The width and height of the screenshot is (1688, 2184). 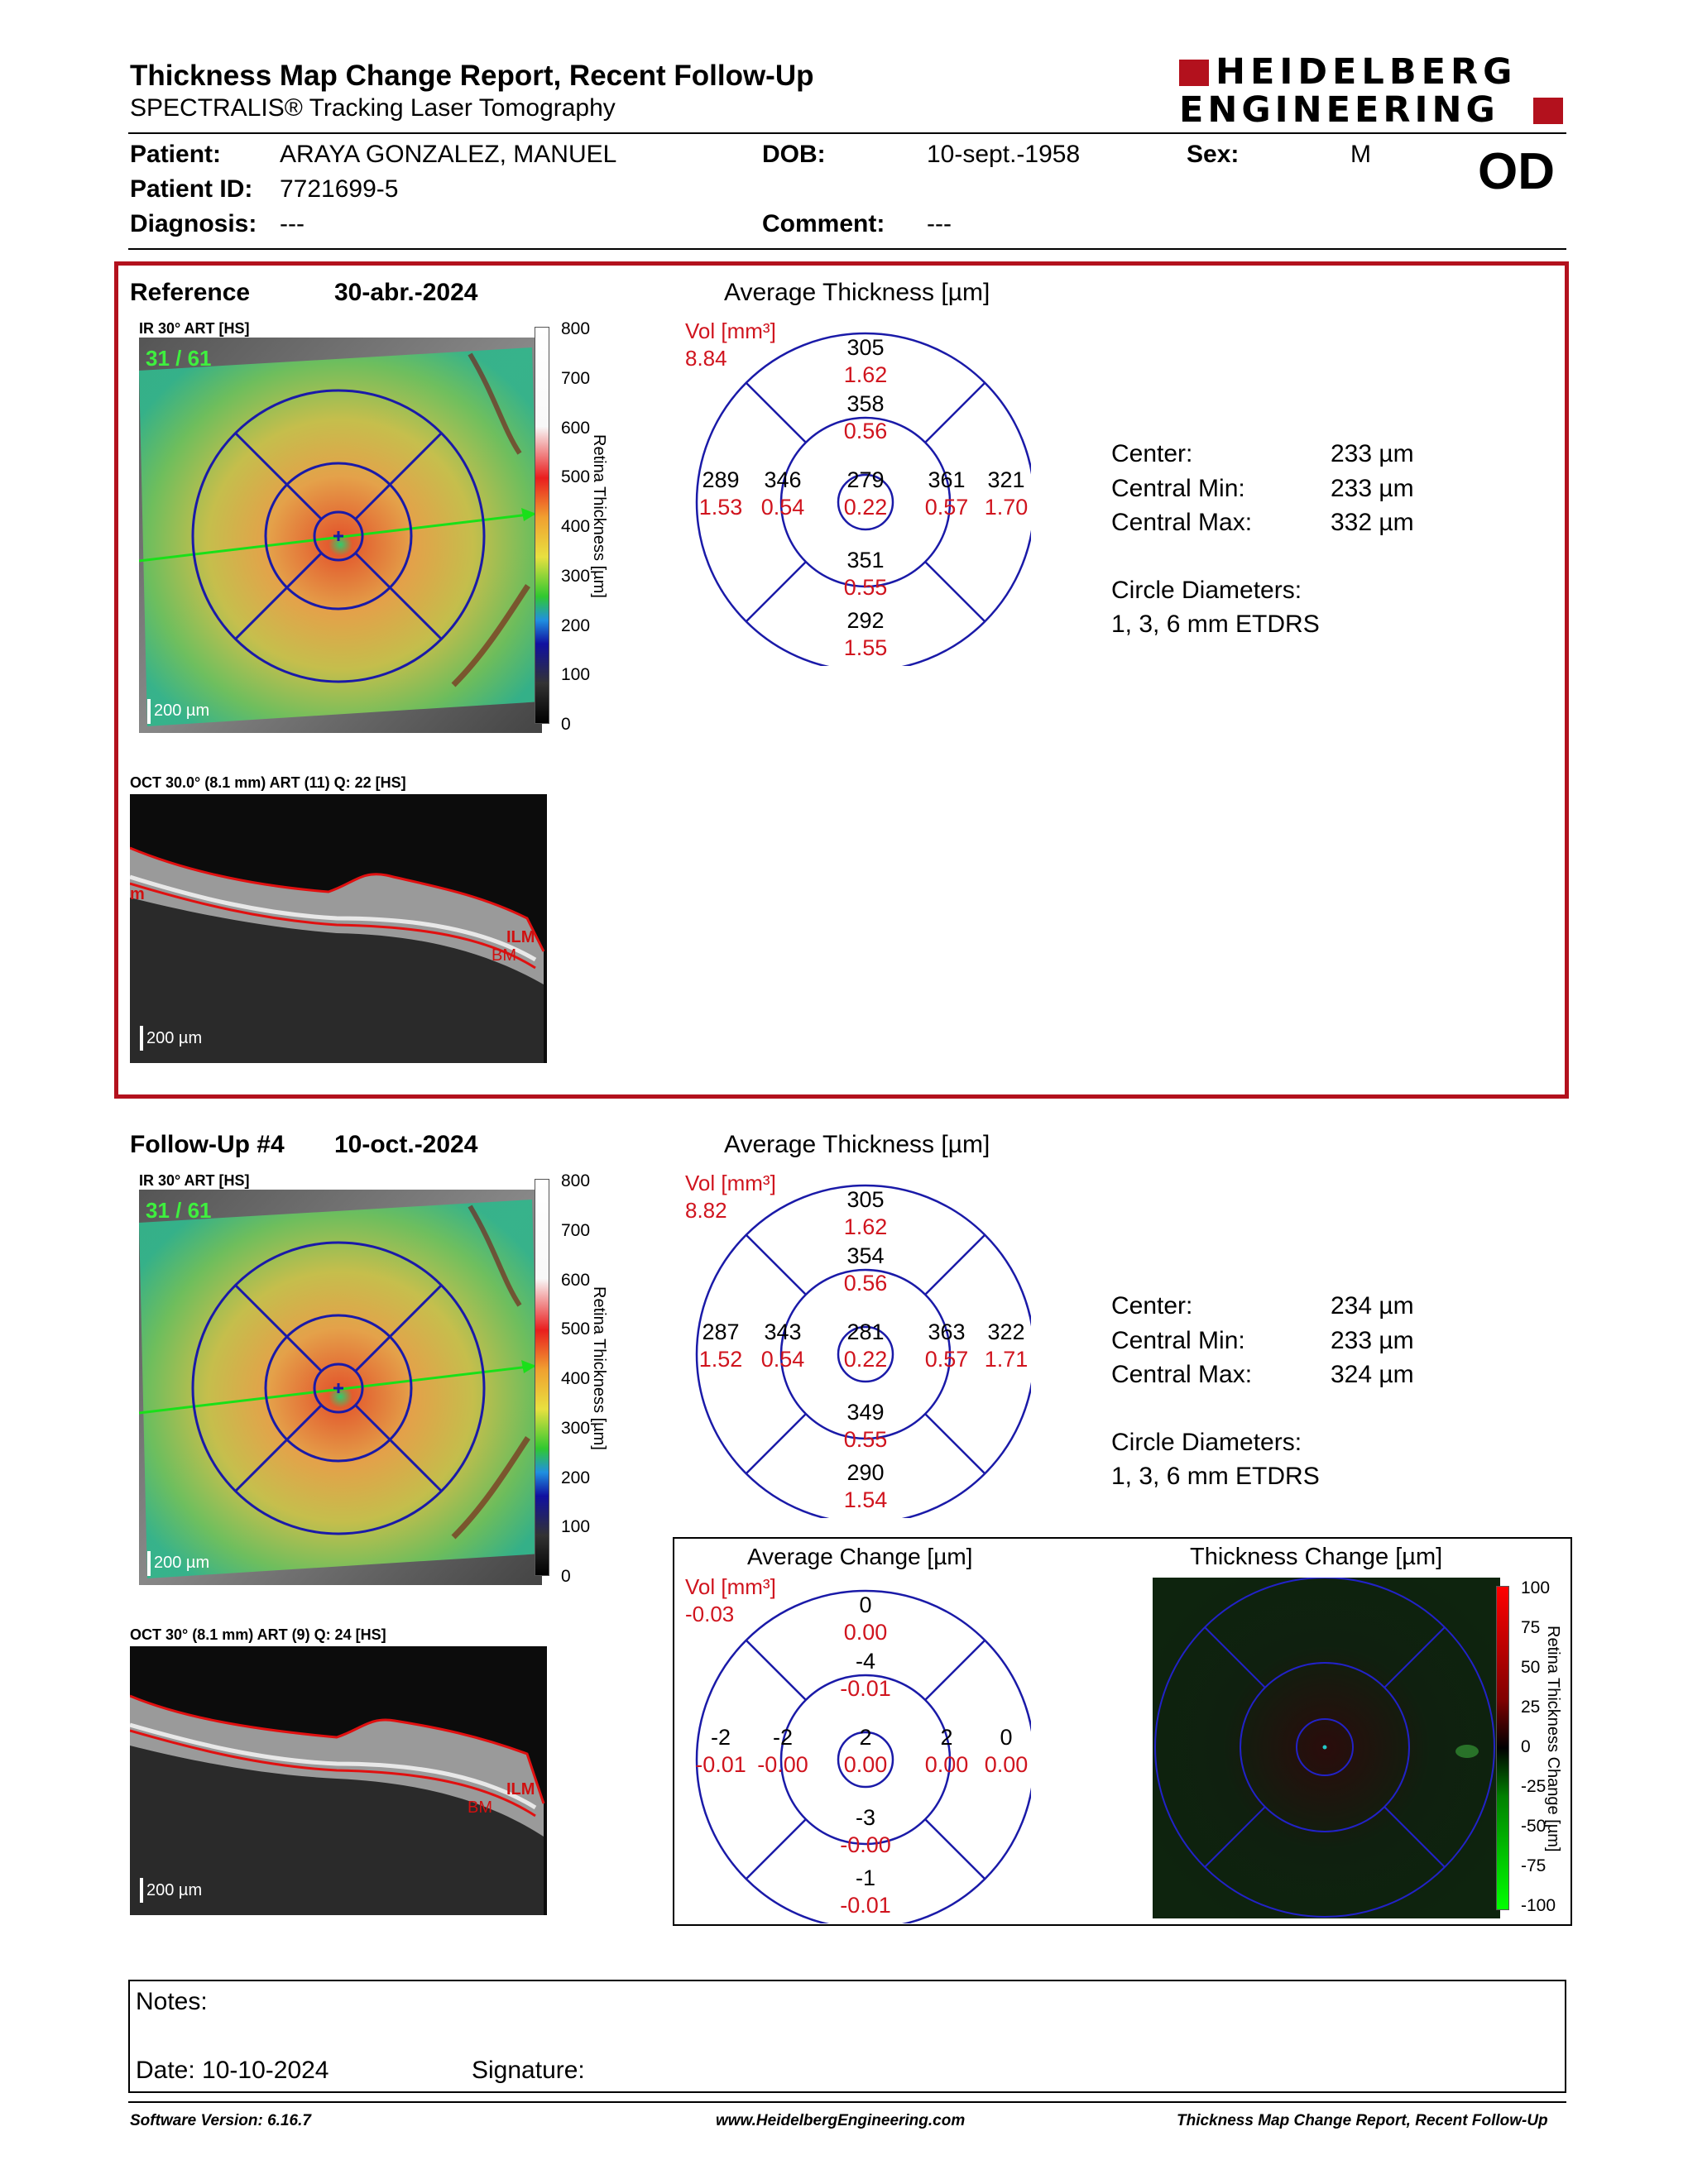 What do you see at coordinates (576, 428) in the screenshot?
I see `reference-scale-tick: 600` at bounding box center [576, 428].